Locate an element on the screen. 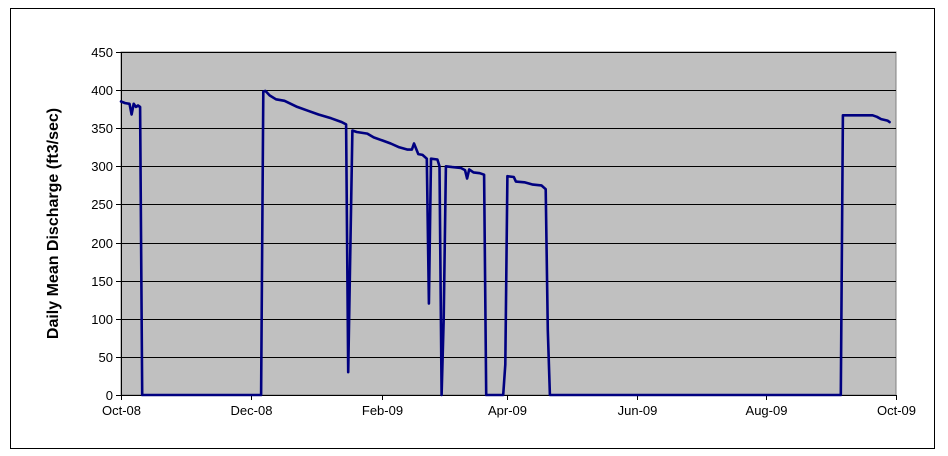 This screenshot has width=948, height=456. y-tick-label: 150 is located at coordinates (102, 281).